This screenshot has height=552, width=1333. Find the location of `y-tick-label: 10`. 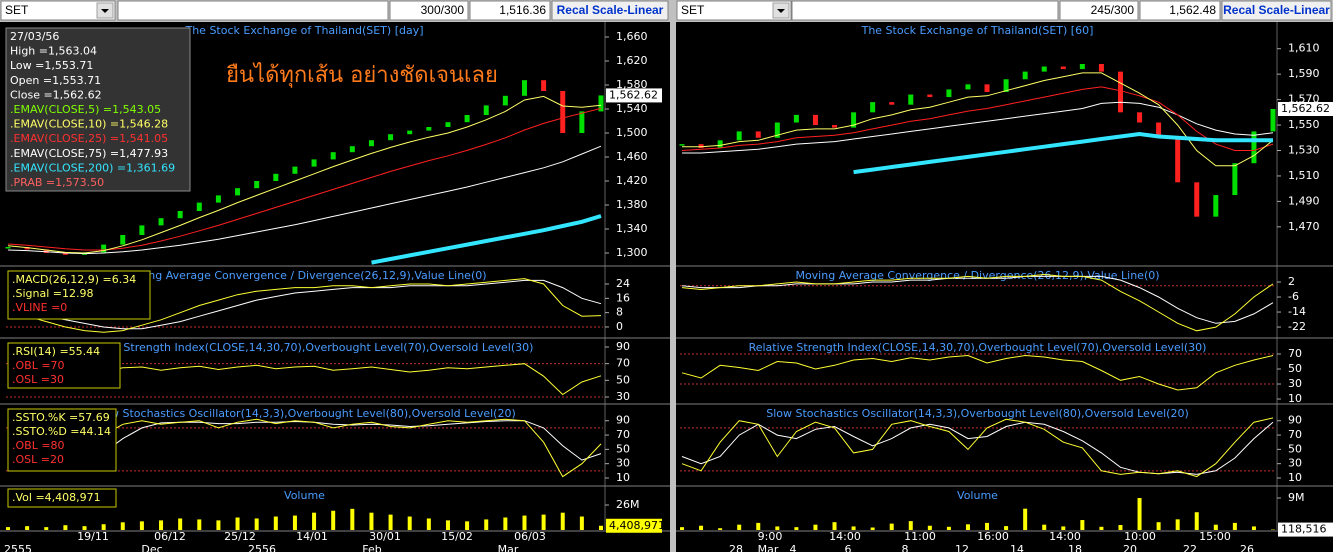

y-tick-label: 10 is located at coordinates (1295, 398).